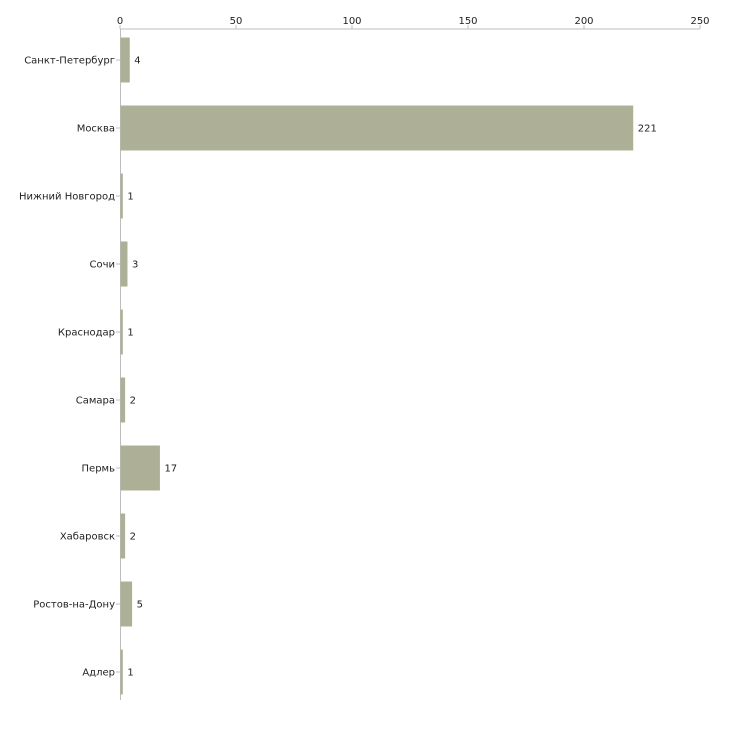  I want to click on x-tick-label: 0, so click(120, 21).